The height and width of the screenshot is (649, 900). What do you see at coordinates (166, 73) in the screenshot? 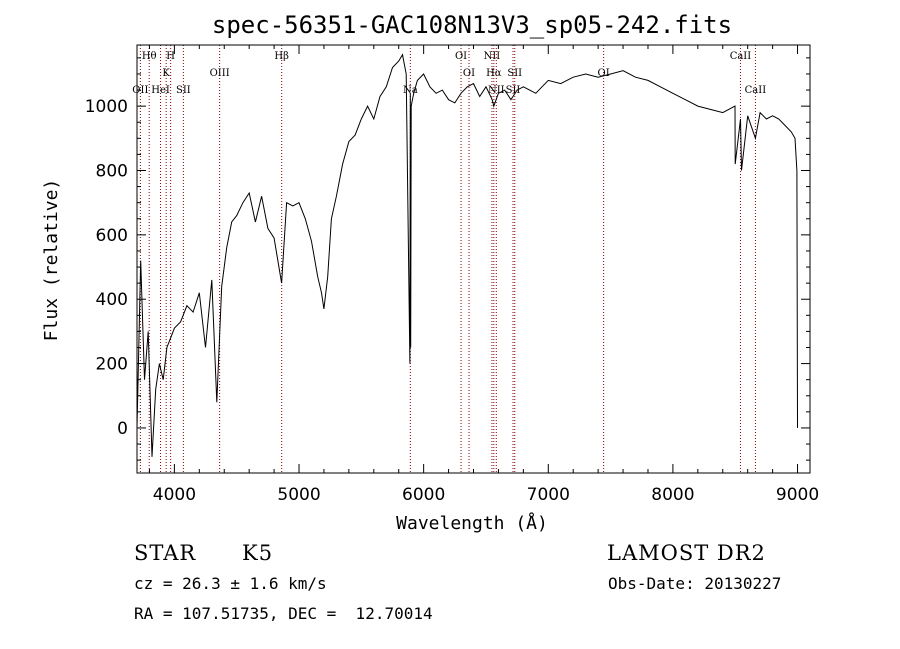
I see `line-marker-label: K` at bounding box center [166, 73].